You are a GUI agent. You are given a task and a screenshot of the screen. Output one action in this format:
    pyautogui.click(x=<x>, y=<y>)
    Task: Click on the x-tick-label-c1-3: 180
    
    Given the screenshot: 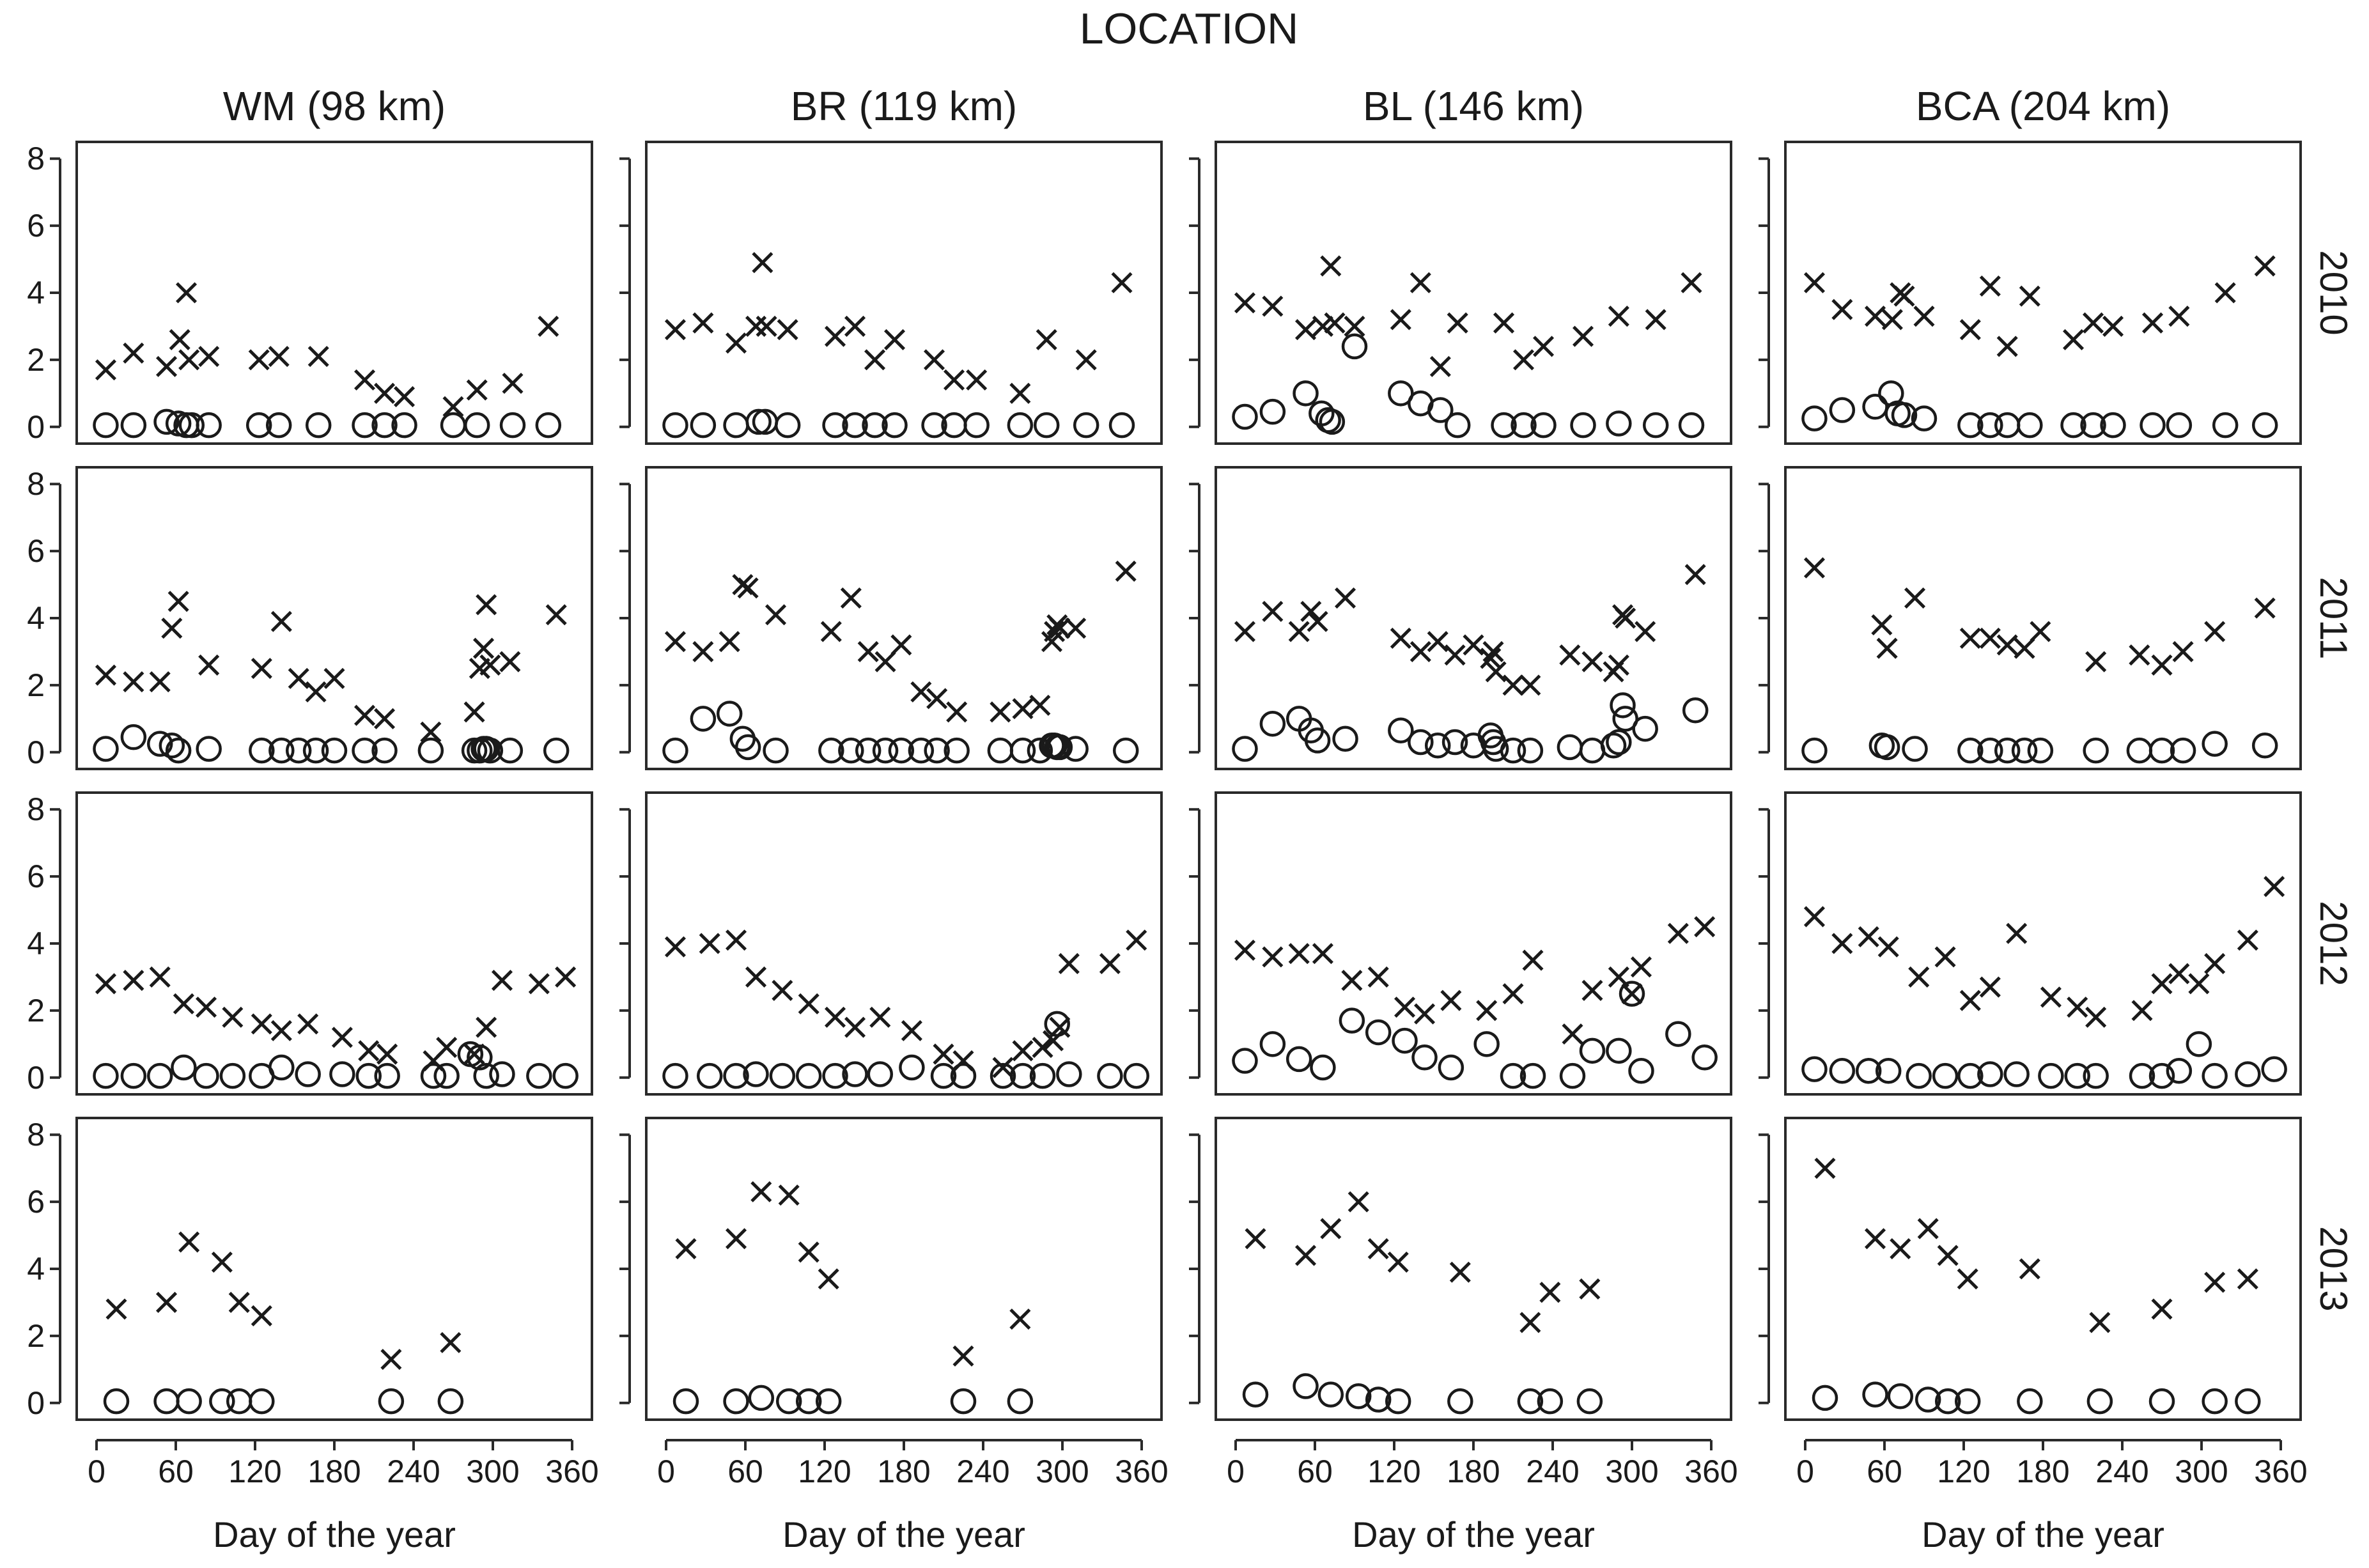 What is the action you would take?
    pyautogui.click(x=904, y=1471)
    